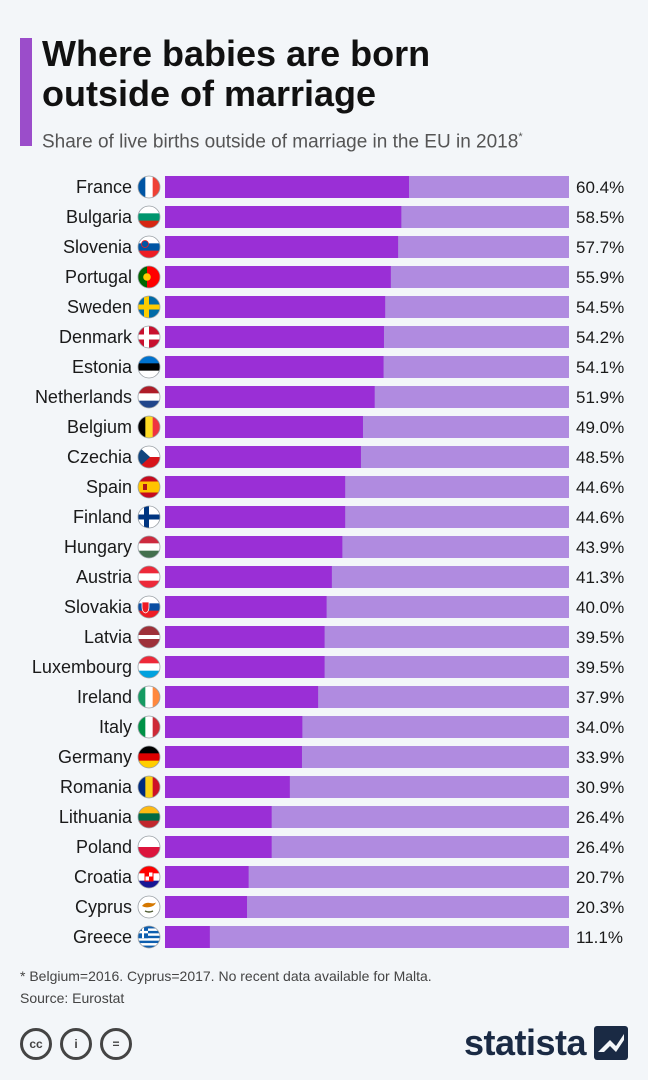  Describe the element at coordinates (600, 577) in the screenshot. I see `value-label: 41.3%` at that location.